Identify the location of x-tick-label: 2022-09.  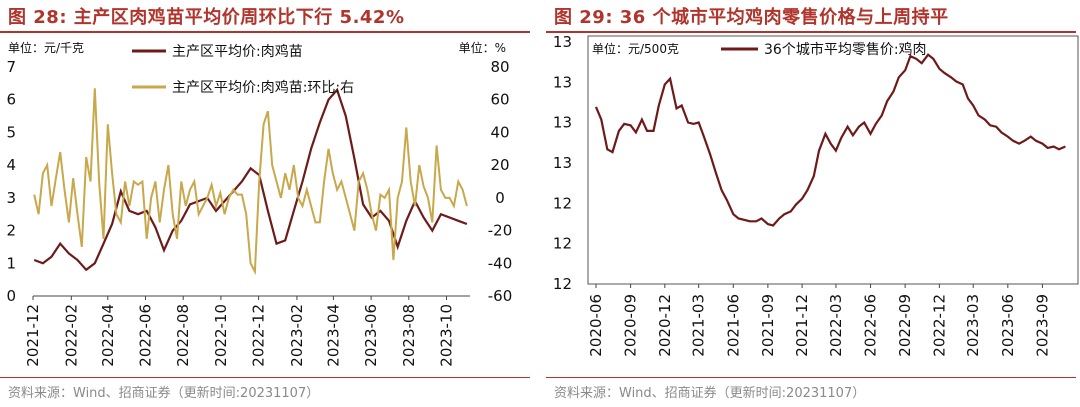
(905, 325).